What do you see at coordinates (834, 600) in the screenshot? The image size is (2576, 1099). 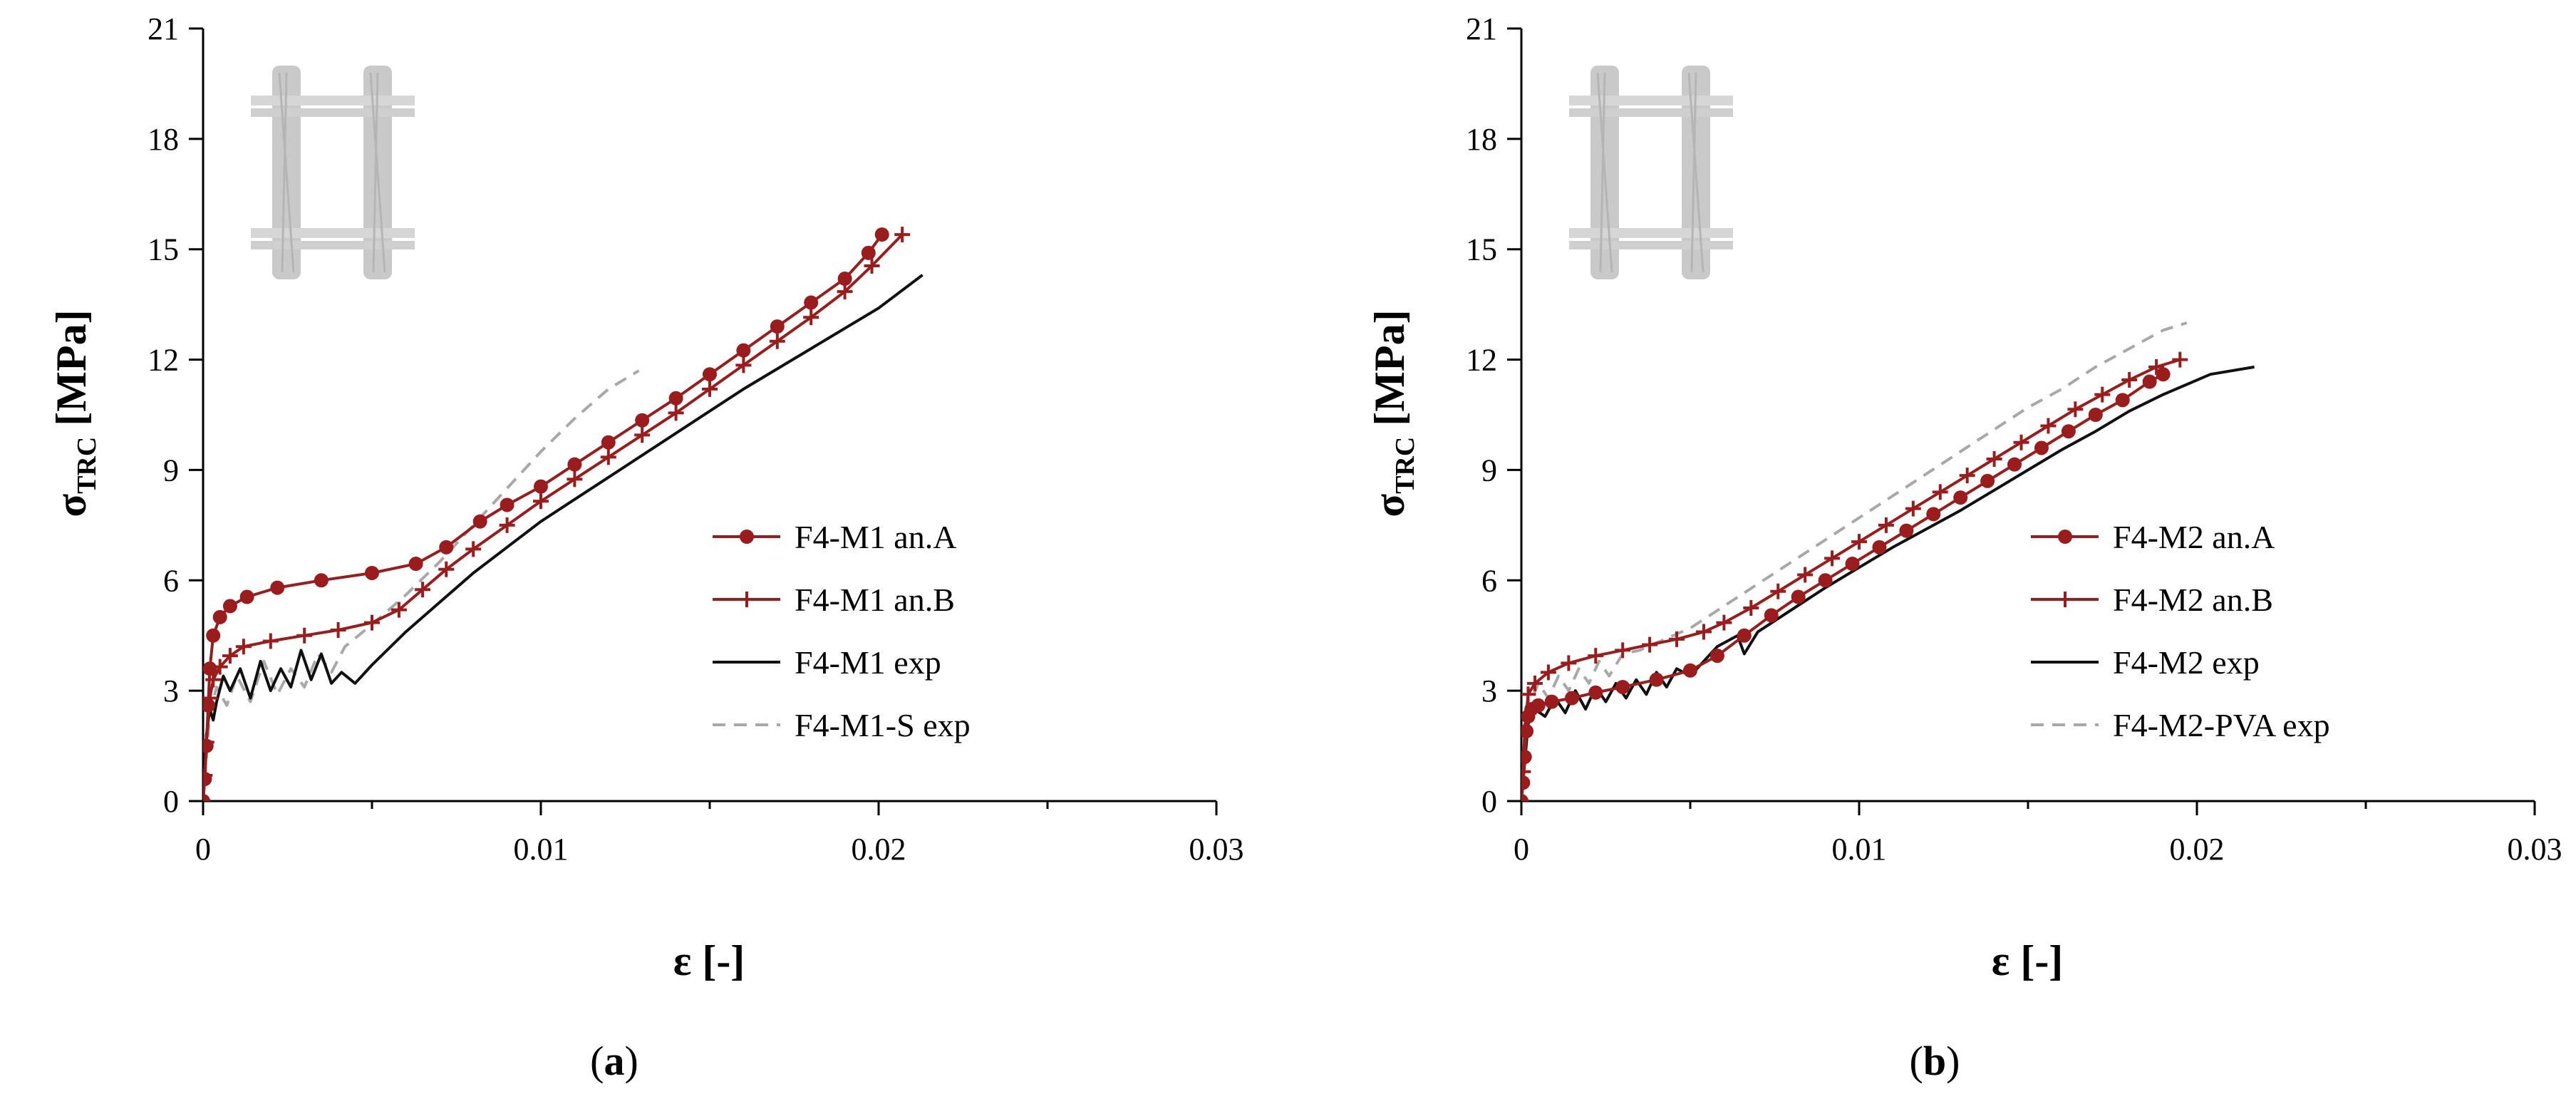 I see `legend-item: F4-M1 an.B` at bounding box center [834, 600].